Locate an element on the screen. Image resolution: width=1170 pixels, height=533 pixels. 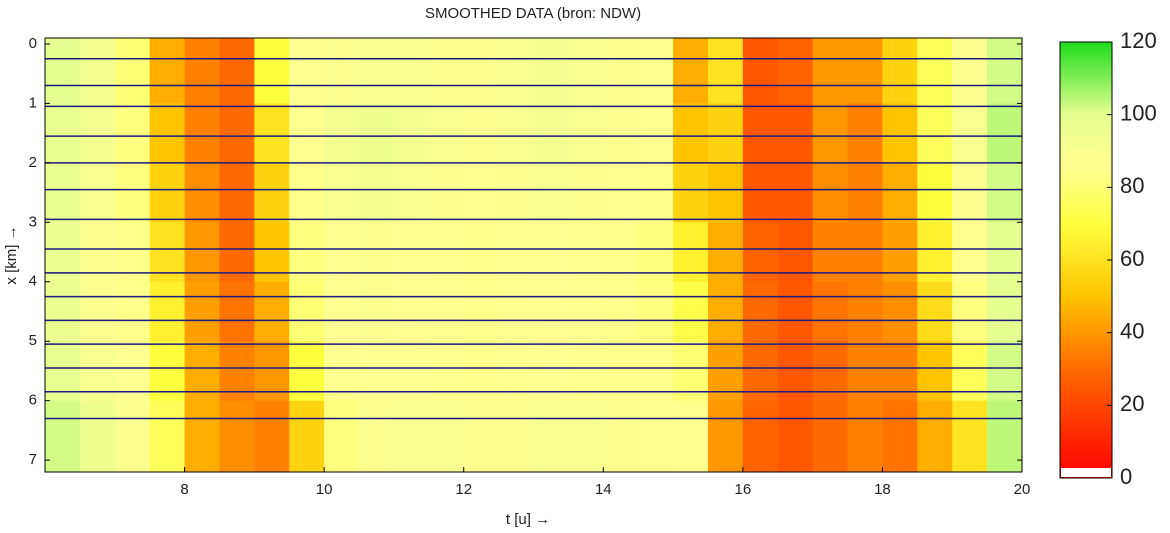
colorbar-base is located at coordinates (1086, 472).